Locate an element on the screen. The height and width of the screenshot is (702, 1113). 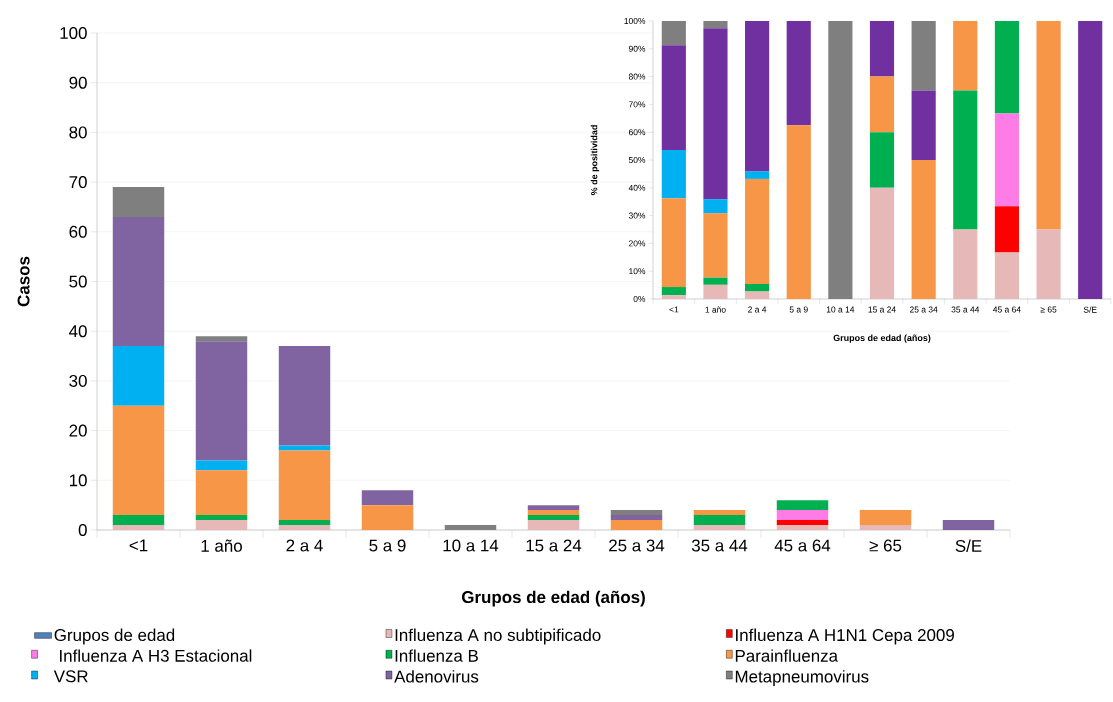
y-tick-label: 20 is located at coordinates (78, 430).